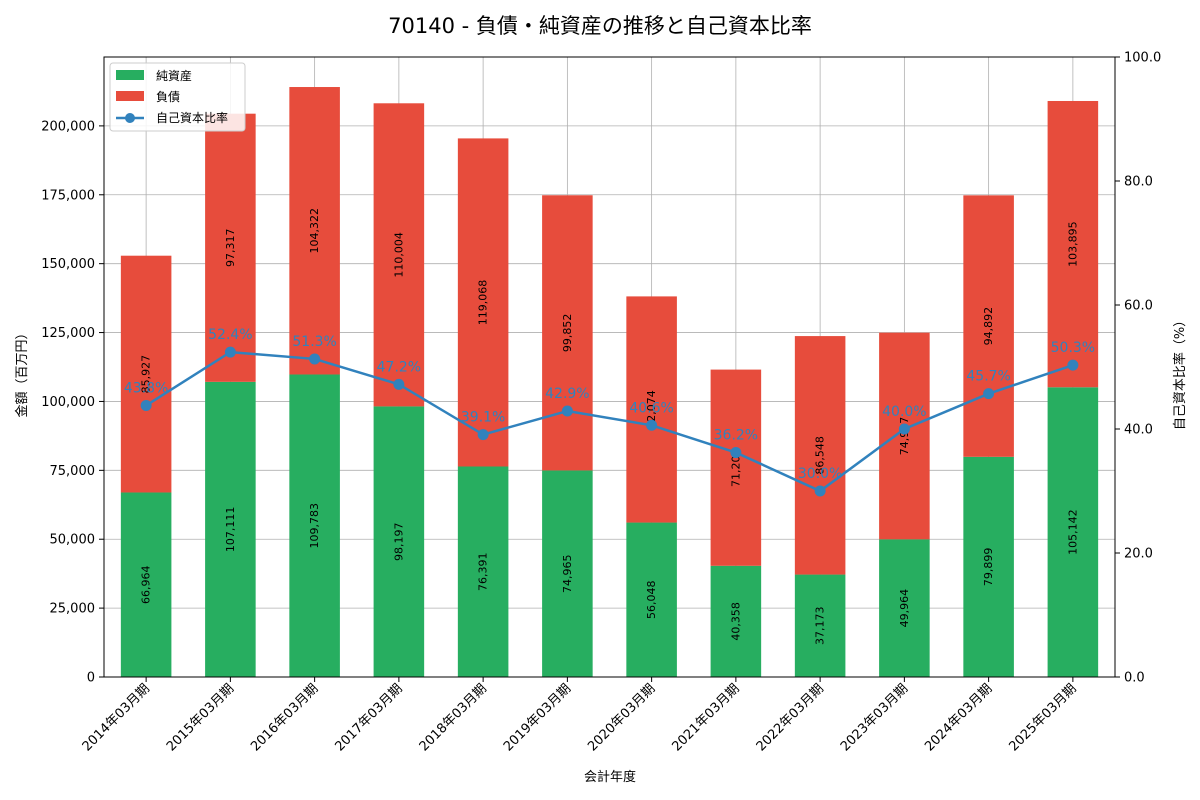  Describe the element at coordinates (73, 609) in the screenshot. I see `y-tick-label: 25,000` at that location.